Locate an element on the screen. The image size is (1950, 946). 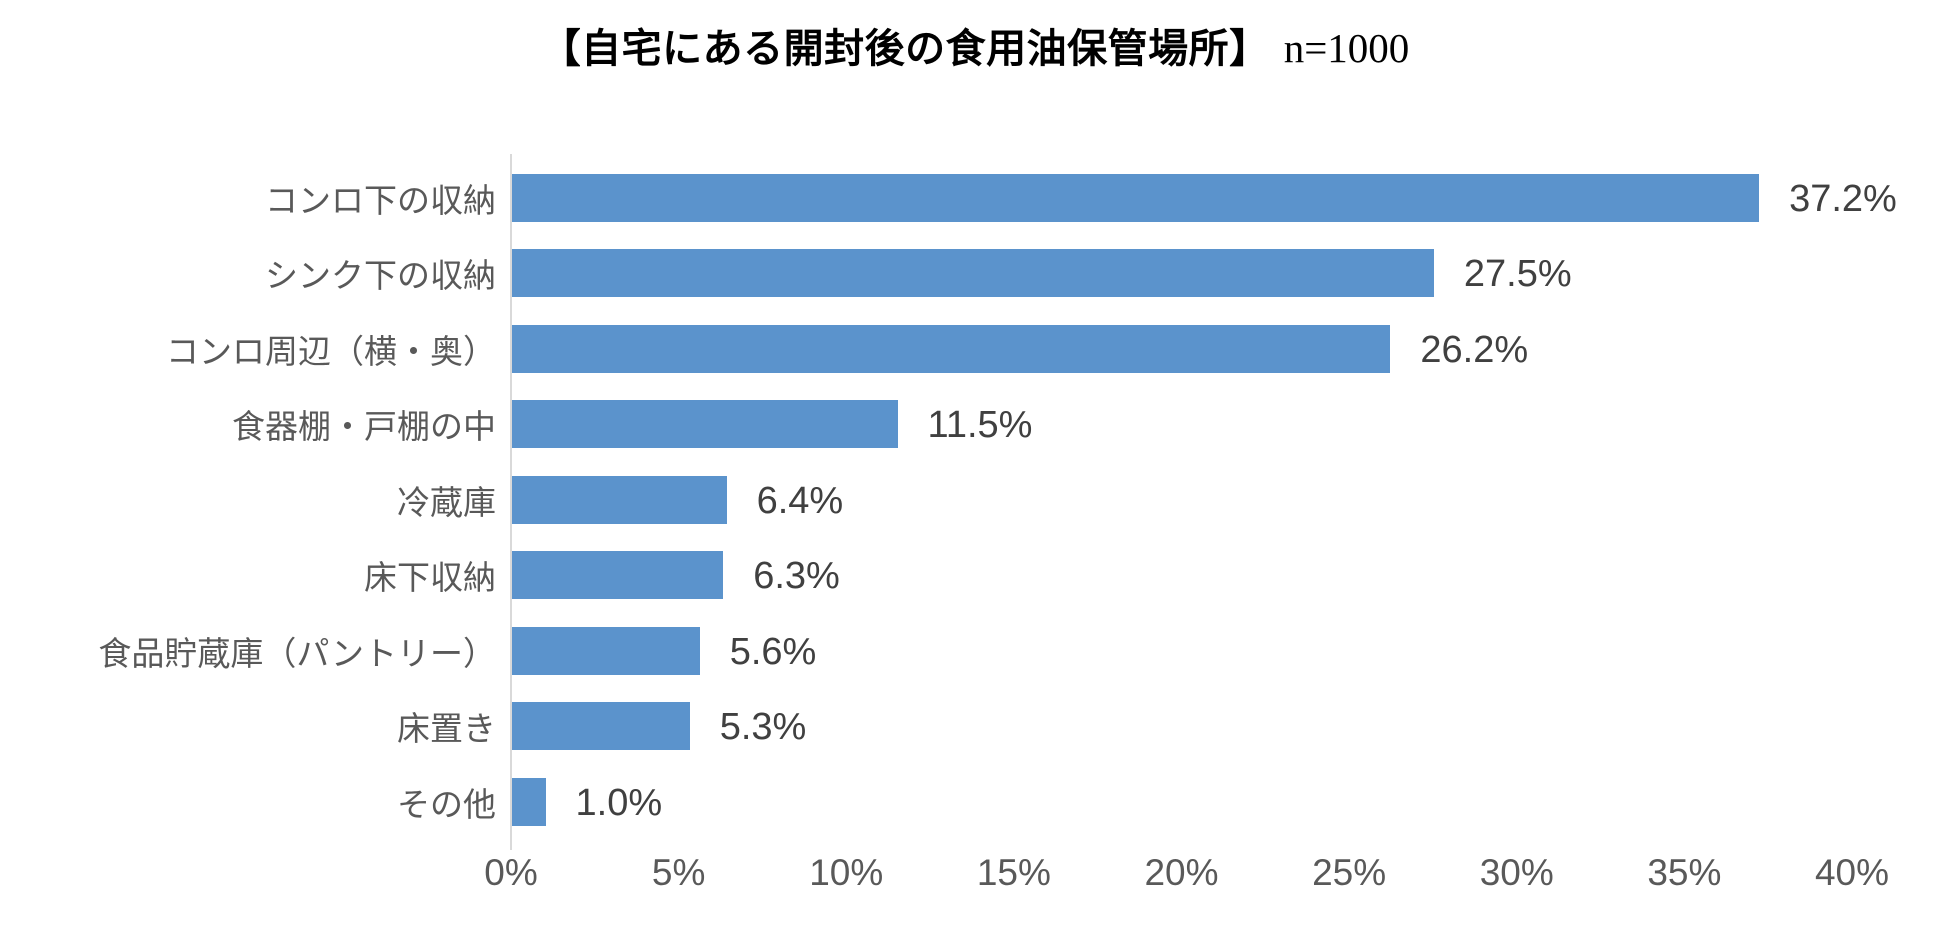
bar-track: 26.2% is located at coordinates (1231, 348).